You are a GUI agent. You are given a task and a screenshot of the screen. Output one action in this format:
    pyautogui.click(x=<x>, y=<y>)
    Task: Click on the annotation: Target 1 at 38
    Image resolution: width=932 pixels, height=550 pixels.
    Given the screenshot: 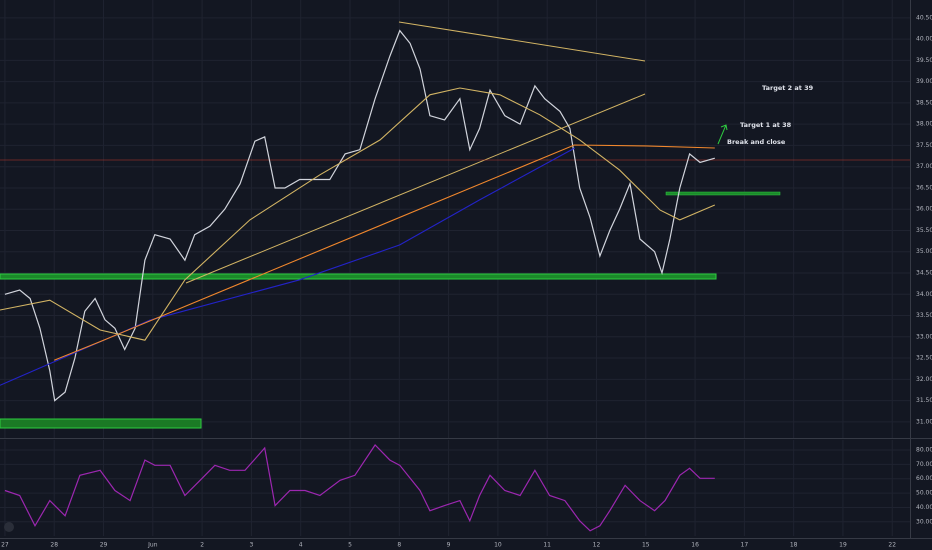 What is the action you would take?
    pyautogui.click(x=766, y=125)
    